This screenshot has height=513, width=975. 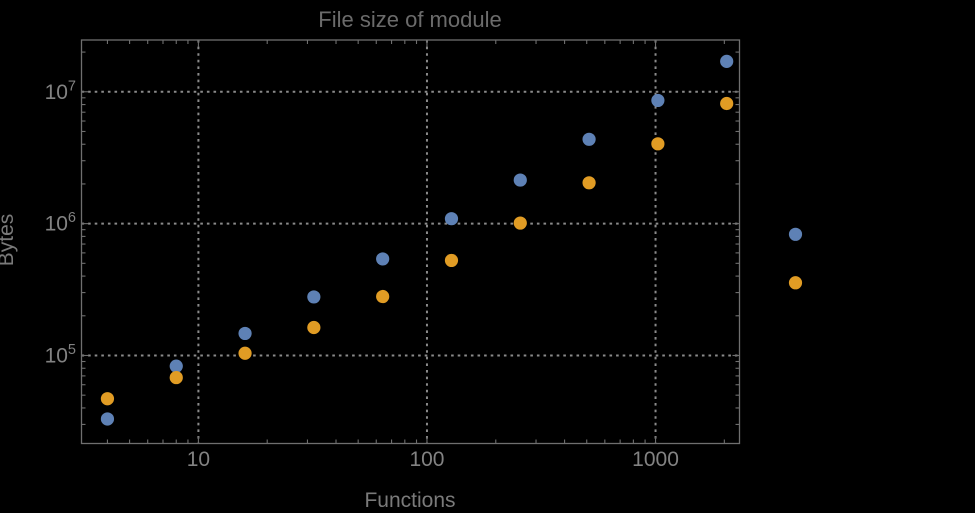 What do you see at coordinates (655, 459) in the screenshot?
I see `x-tick-label: 1000` at bounding box center [655, 459].